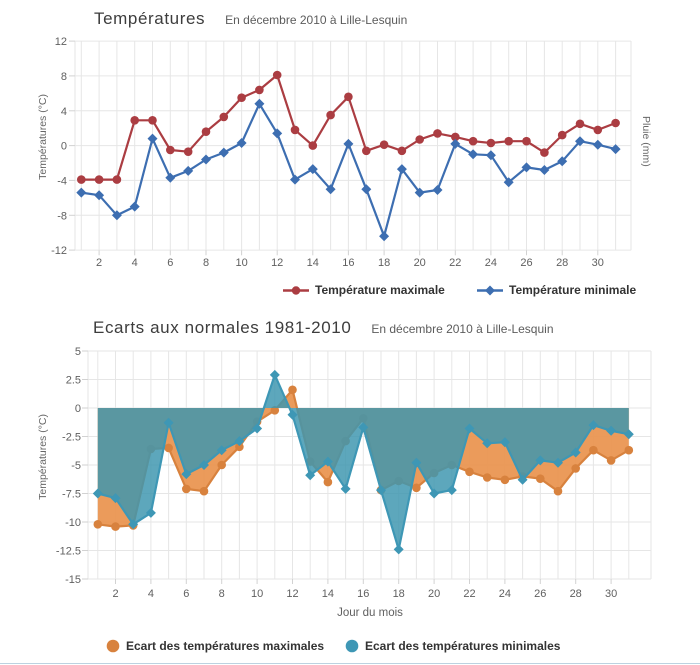 The image size is (700, 665). I want to click on svg-text: -5, so click(76, 466).